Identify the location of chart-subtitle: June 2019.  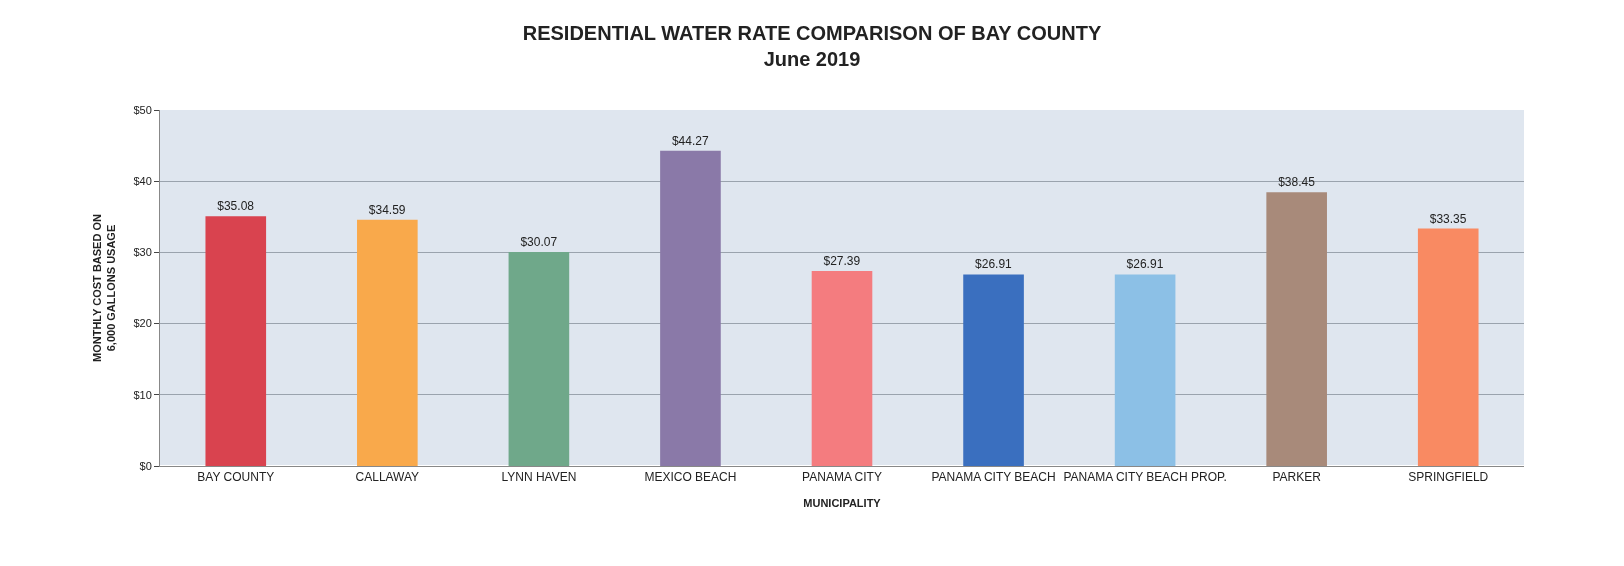
(812, 58).